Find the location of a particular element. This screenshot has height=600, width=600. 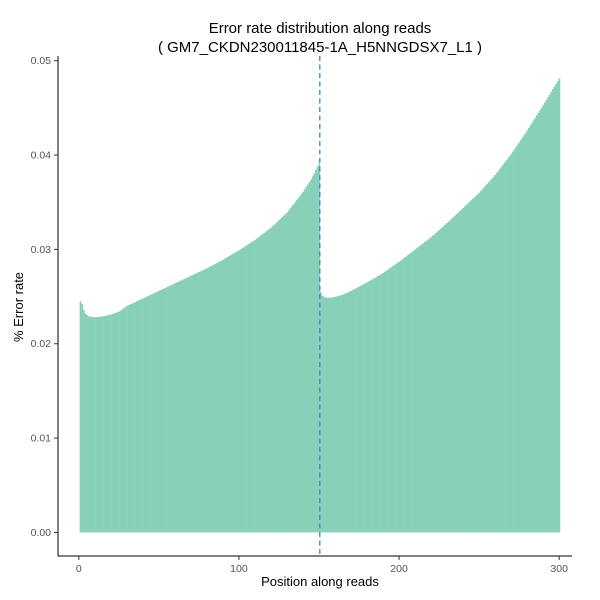

y-tick-label: 0.01 is located at coordinates (41, 439).